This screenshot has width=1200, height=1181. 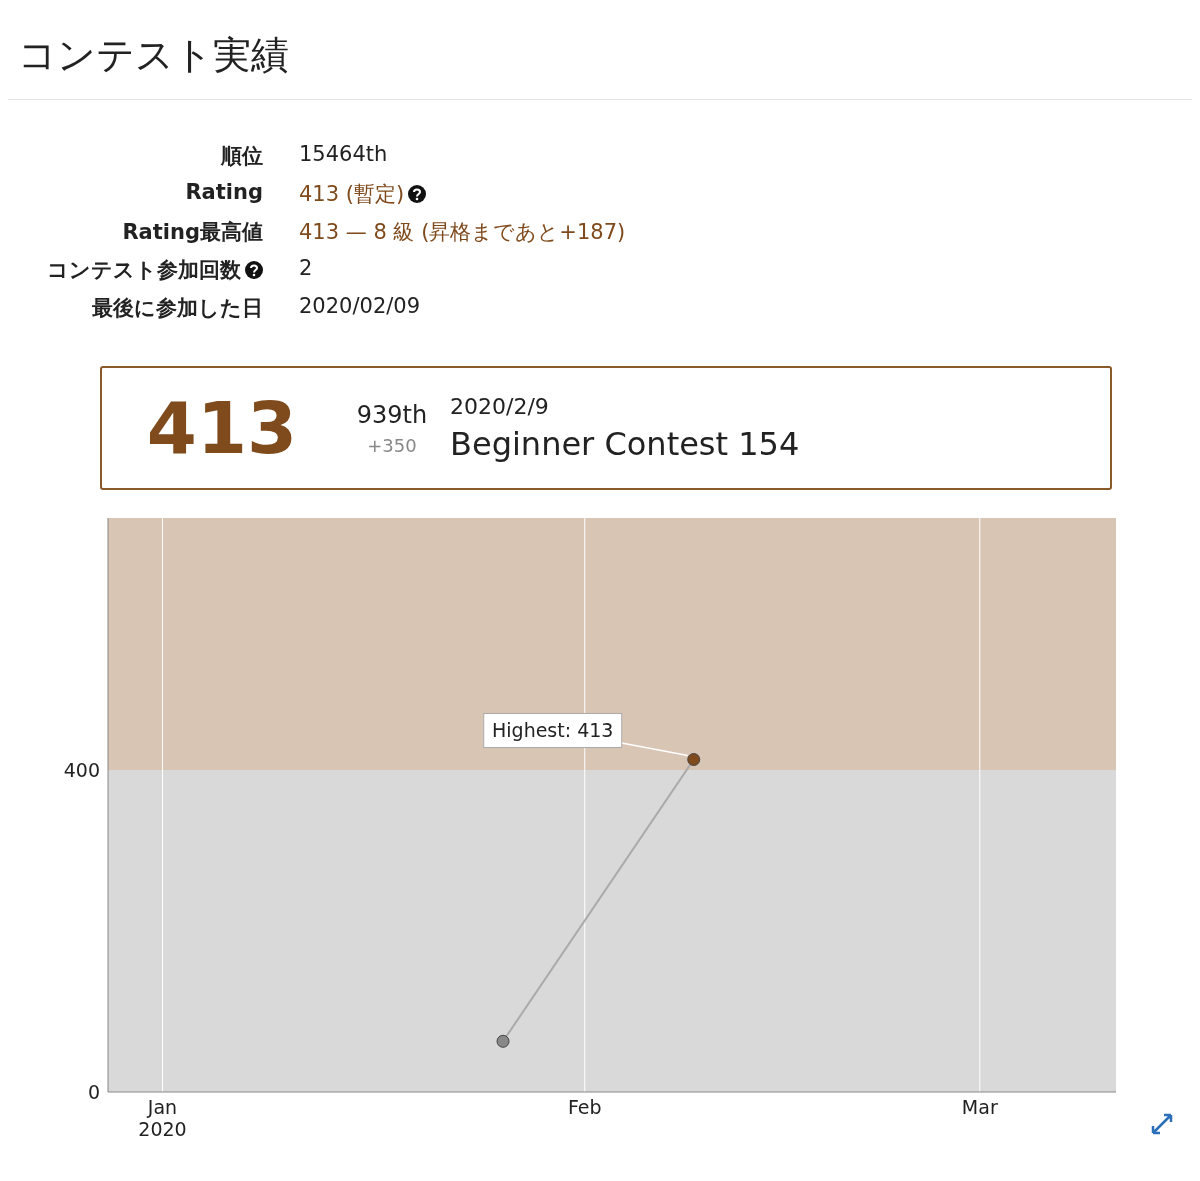 What do you see at coordinates (392, 414) in the screenshot?
I see `text: 939th` at bounding box center [392, 414].